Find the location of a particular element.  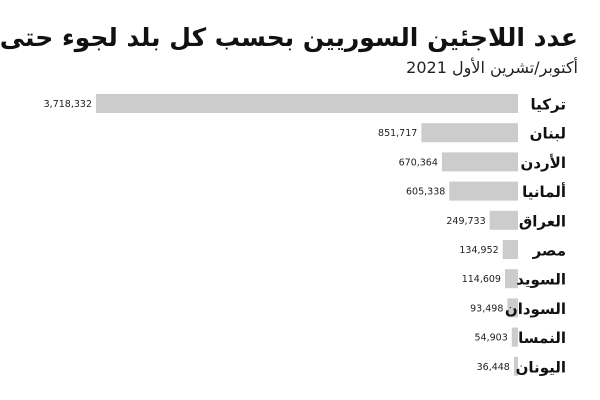

category-label-3: ألمانيا is located at coordinates (544, 191).